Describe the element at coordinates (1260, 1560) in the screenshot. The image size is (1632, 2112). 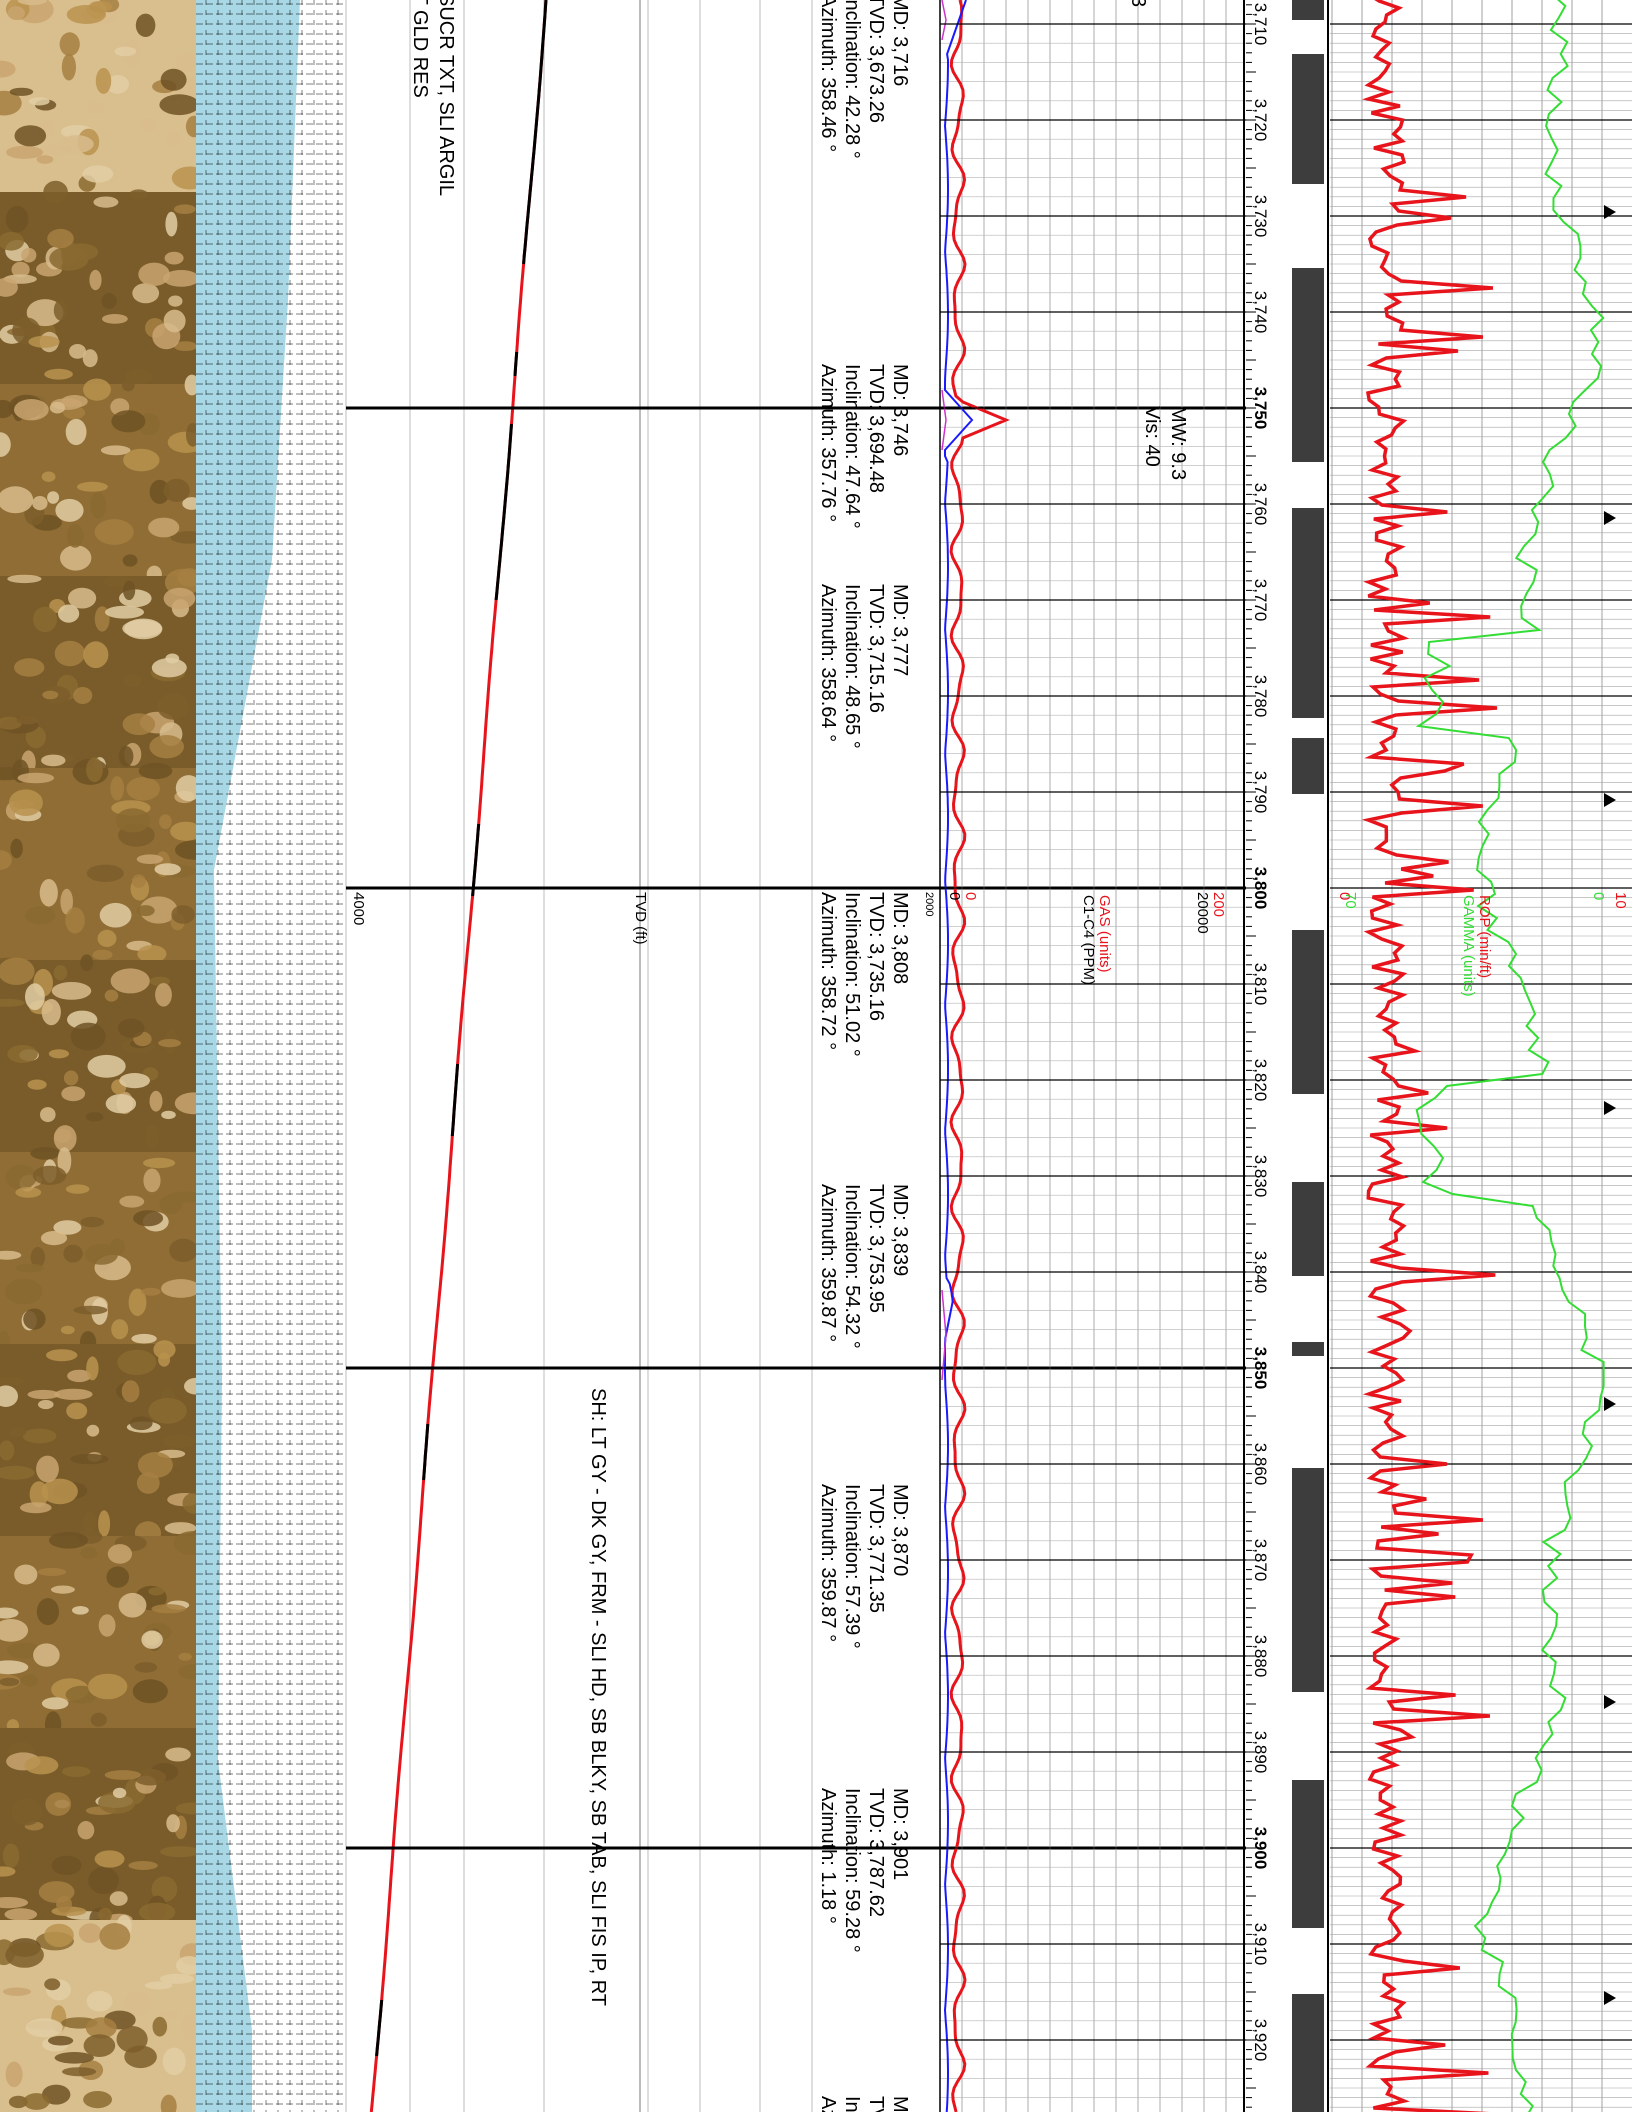
I see `depth-label: 3,870` at that location.